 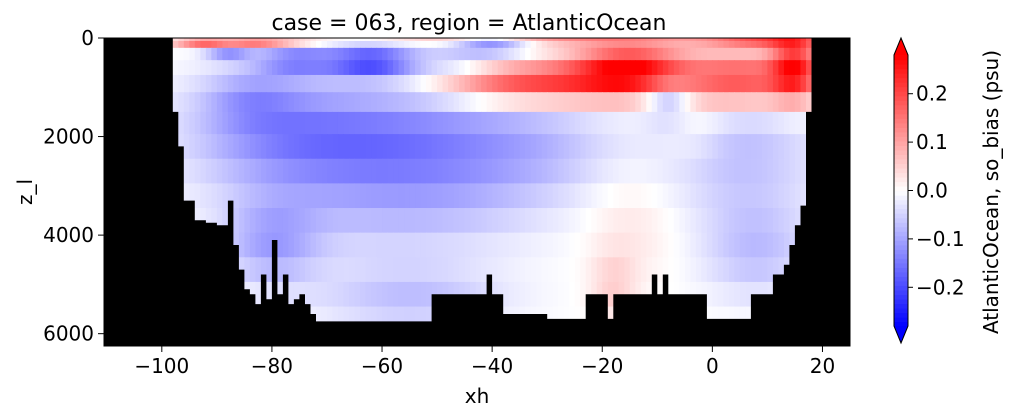 What do you see at coordinates (901, 190) in the screenshot?
I see `colorbar-outline` at bounding box center [901, 190].